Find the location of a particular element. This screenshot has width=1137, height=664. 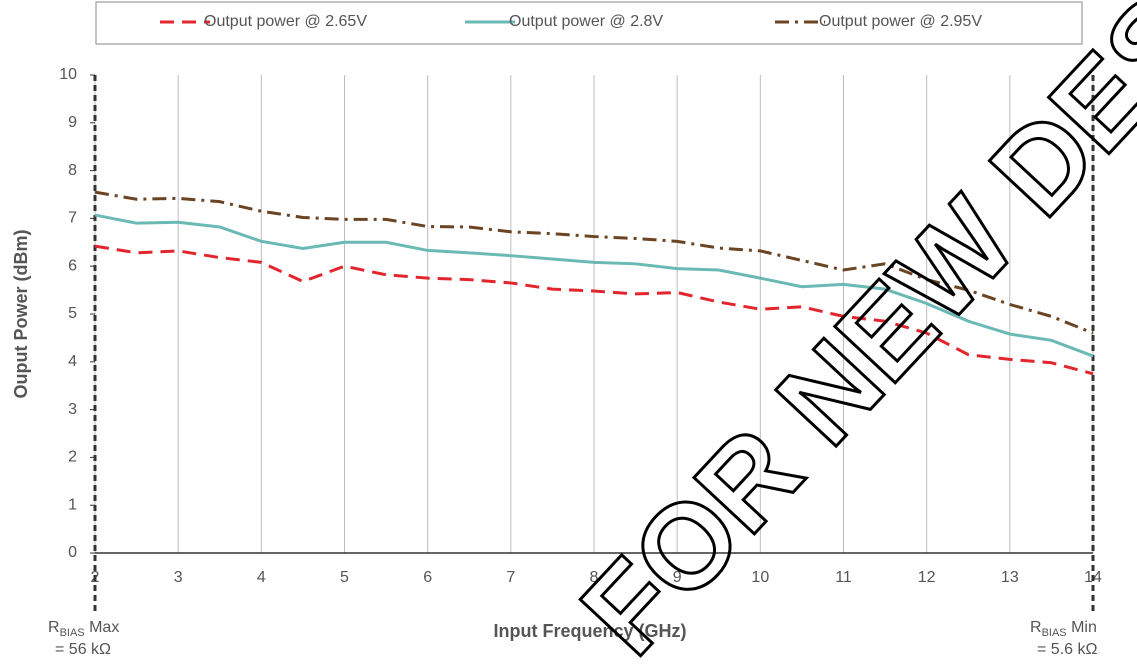

annotation-rest: Max is located at coordinates (102, 627).